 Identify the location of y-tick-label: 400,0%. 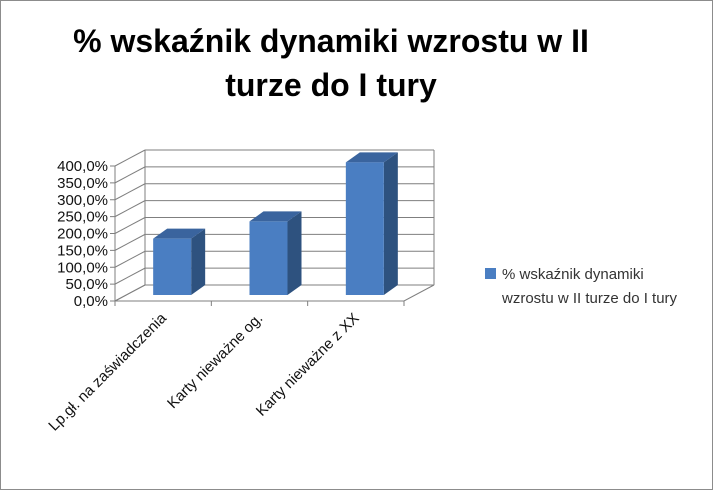
(82, 166).